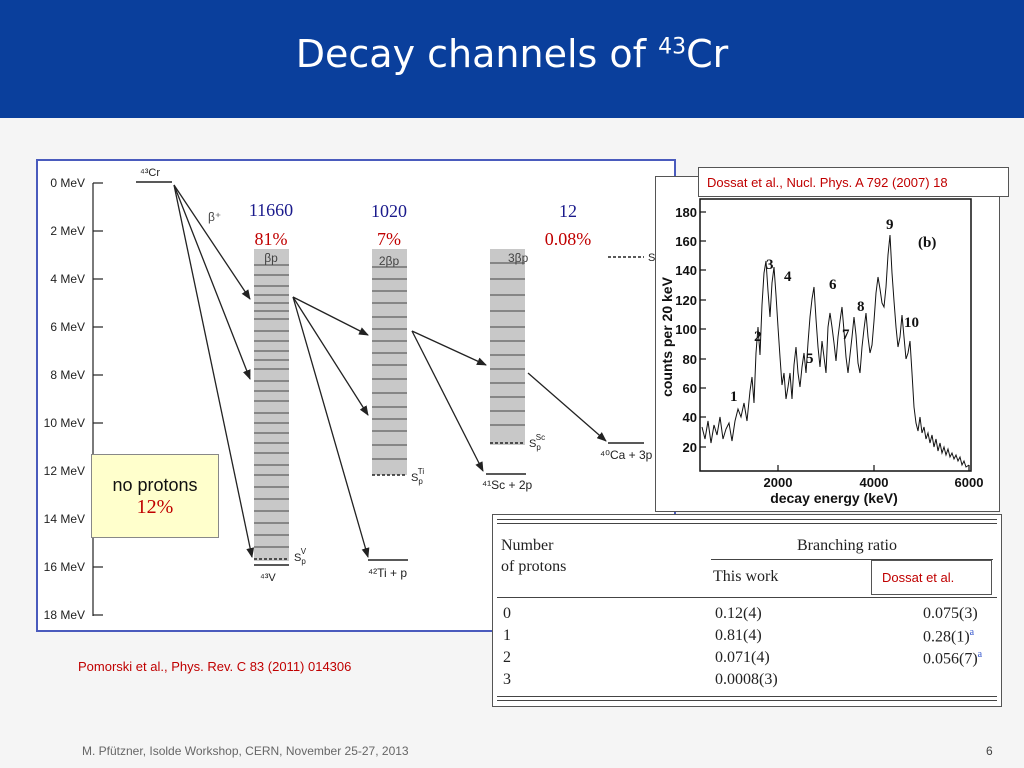 The image size is (1024, 768). I want to click on energy-axis-ticks, so click(98, 399).